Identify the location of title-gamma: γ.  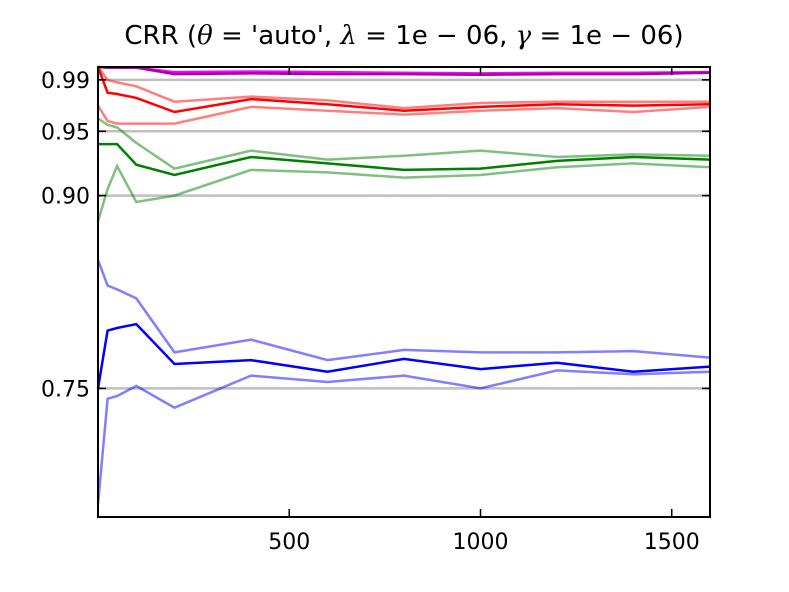
(524, 36).